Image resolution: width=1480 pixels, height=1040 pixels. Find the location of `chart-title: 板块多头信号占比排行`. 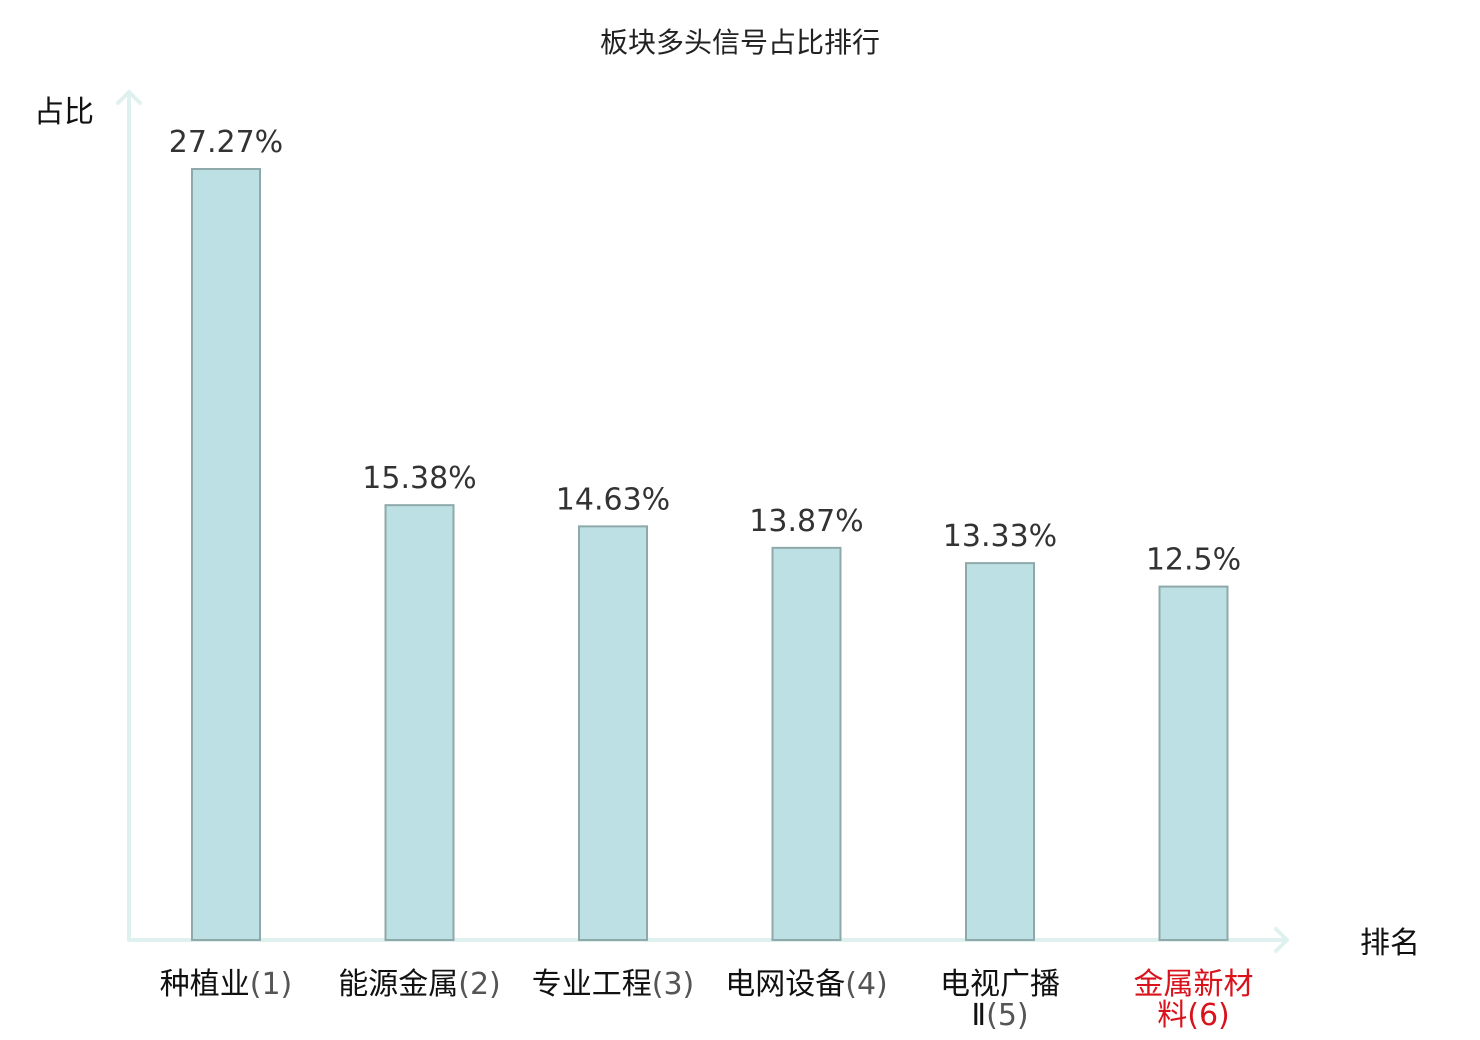

chart-title: 板块多头信号占比排行 is located at coordinates (740, 42).